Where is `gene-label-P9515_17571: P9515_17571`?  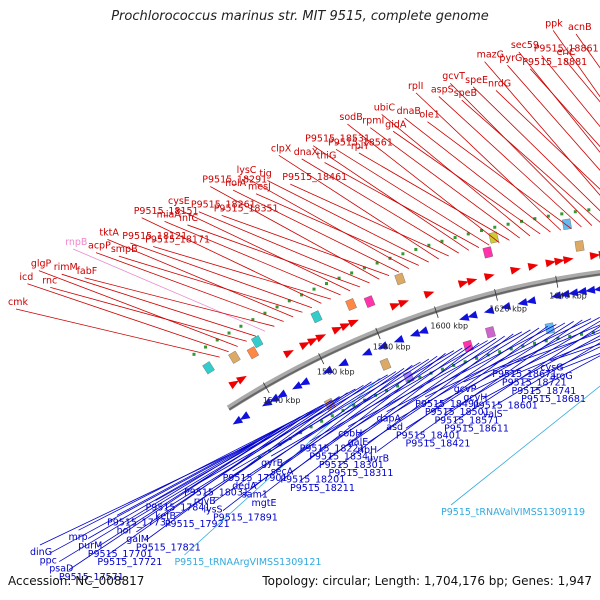 gene-label-P9515_17571: P9515_17571 is located at coordinates (91, 577).